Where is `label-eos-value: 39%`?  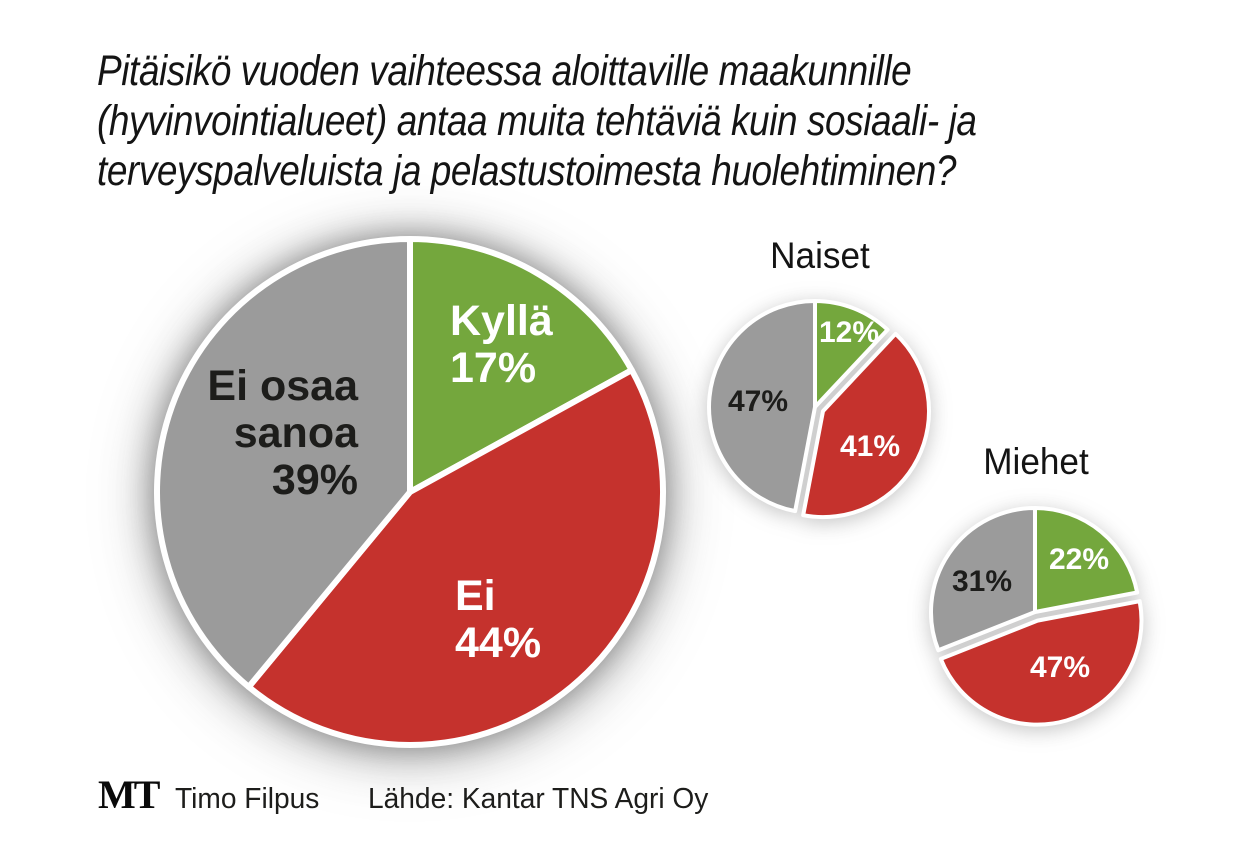 label-eos-value: 39% is located at coordinates (314, 480).